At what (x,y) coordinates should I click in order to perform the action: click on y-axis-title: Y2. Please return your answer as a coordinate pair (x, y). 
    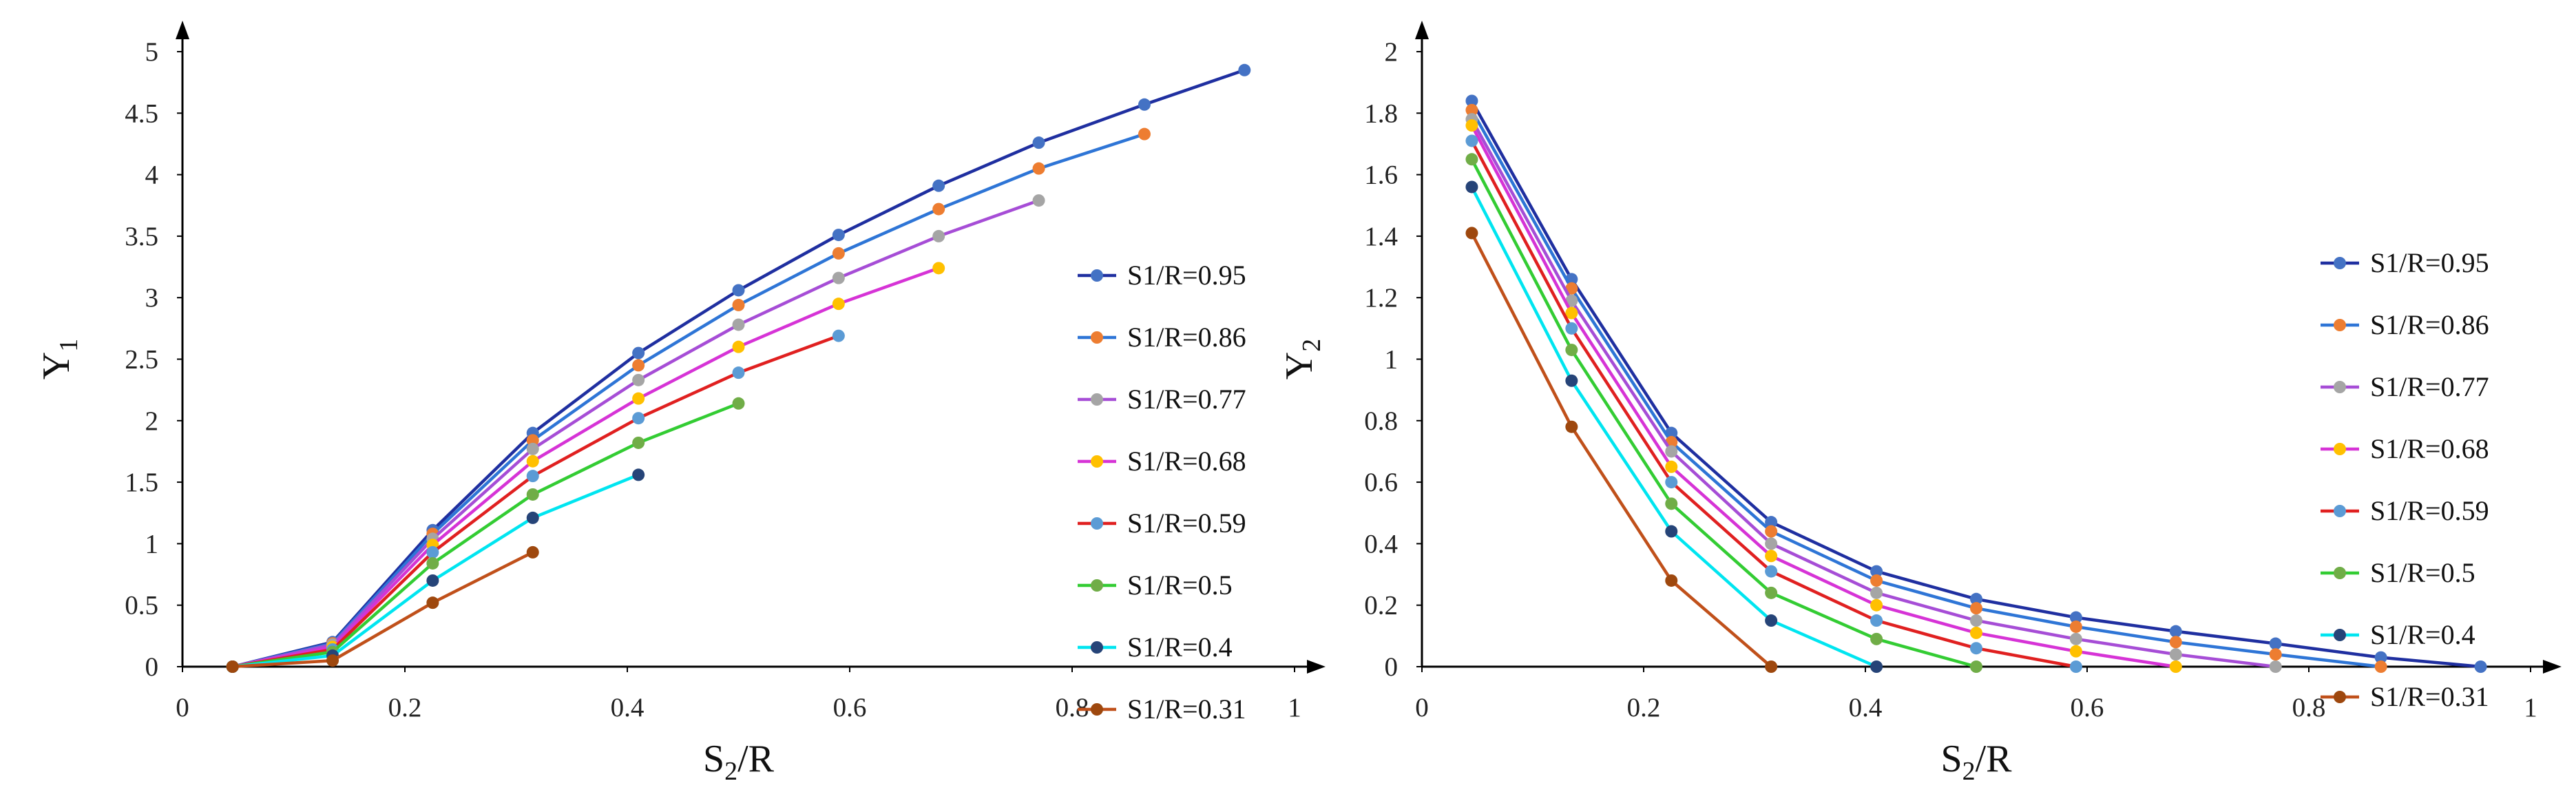
    Looking at the image, I should click on (1302, 359).